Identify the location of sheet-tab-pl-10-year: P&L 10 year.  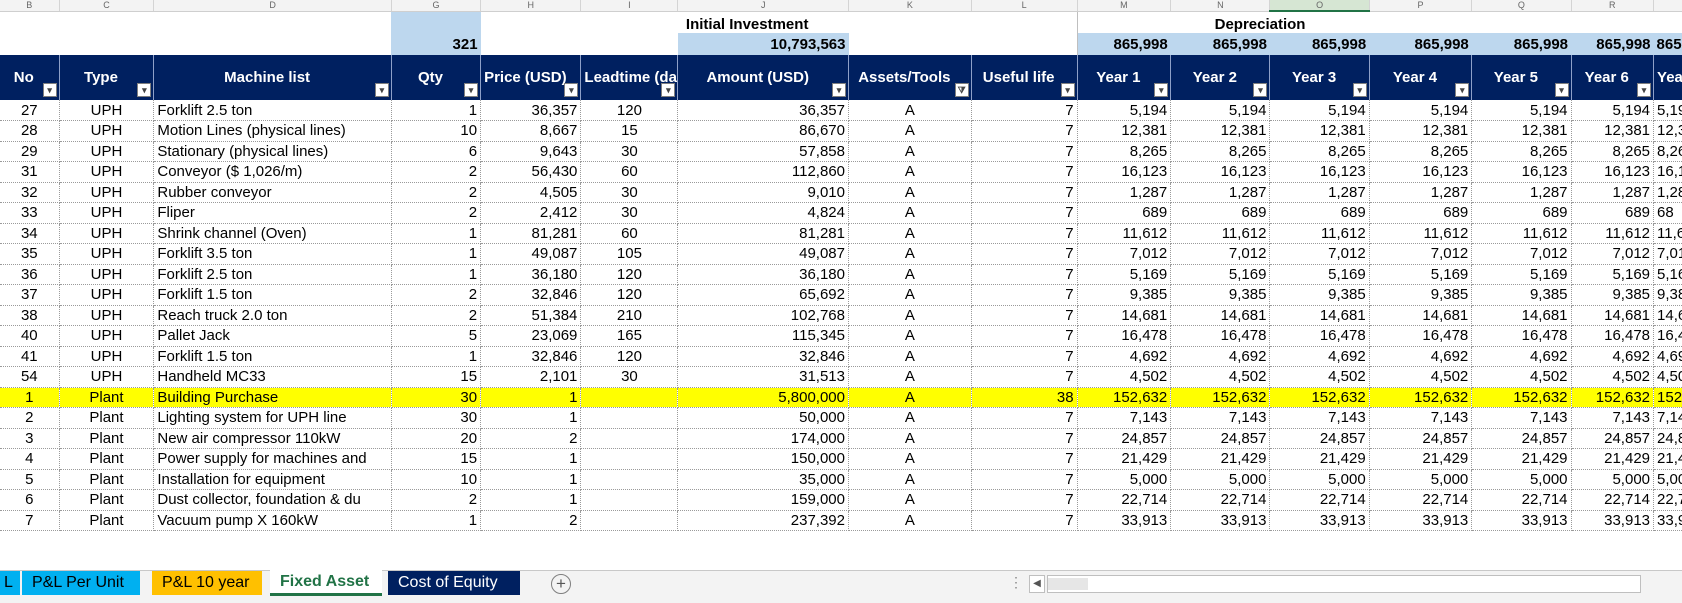
(207, 583).